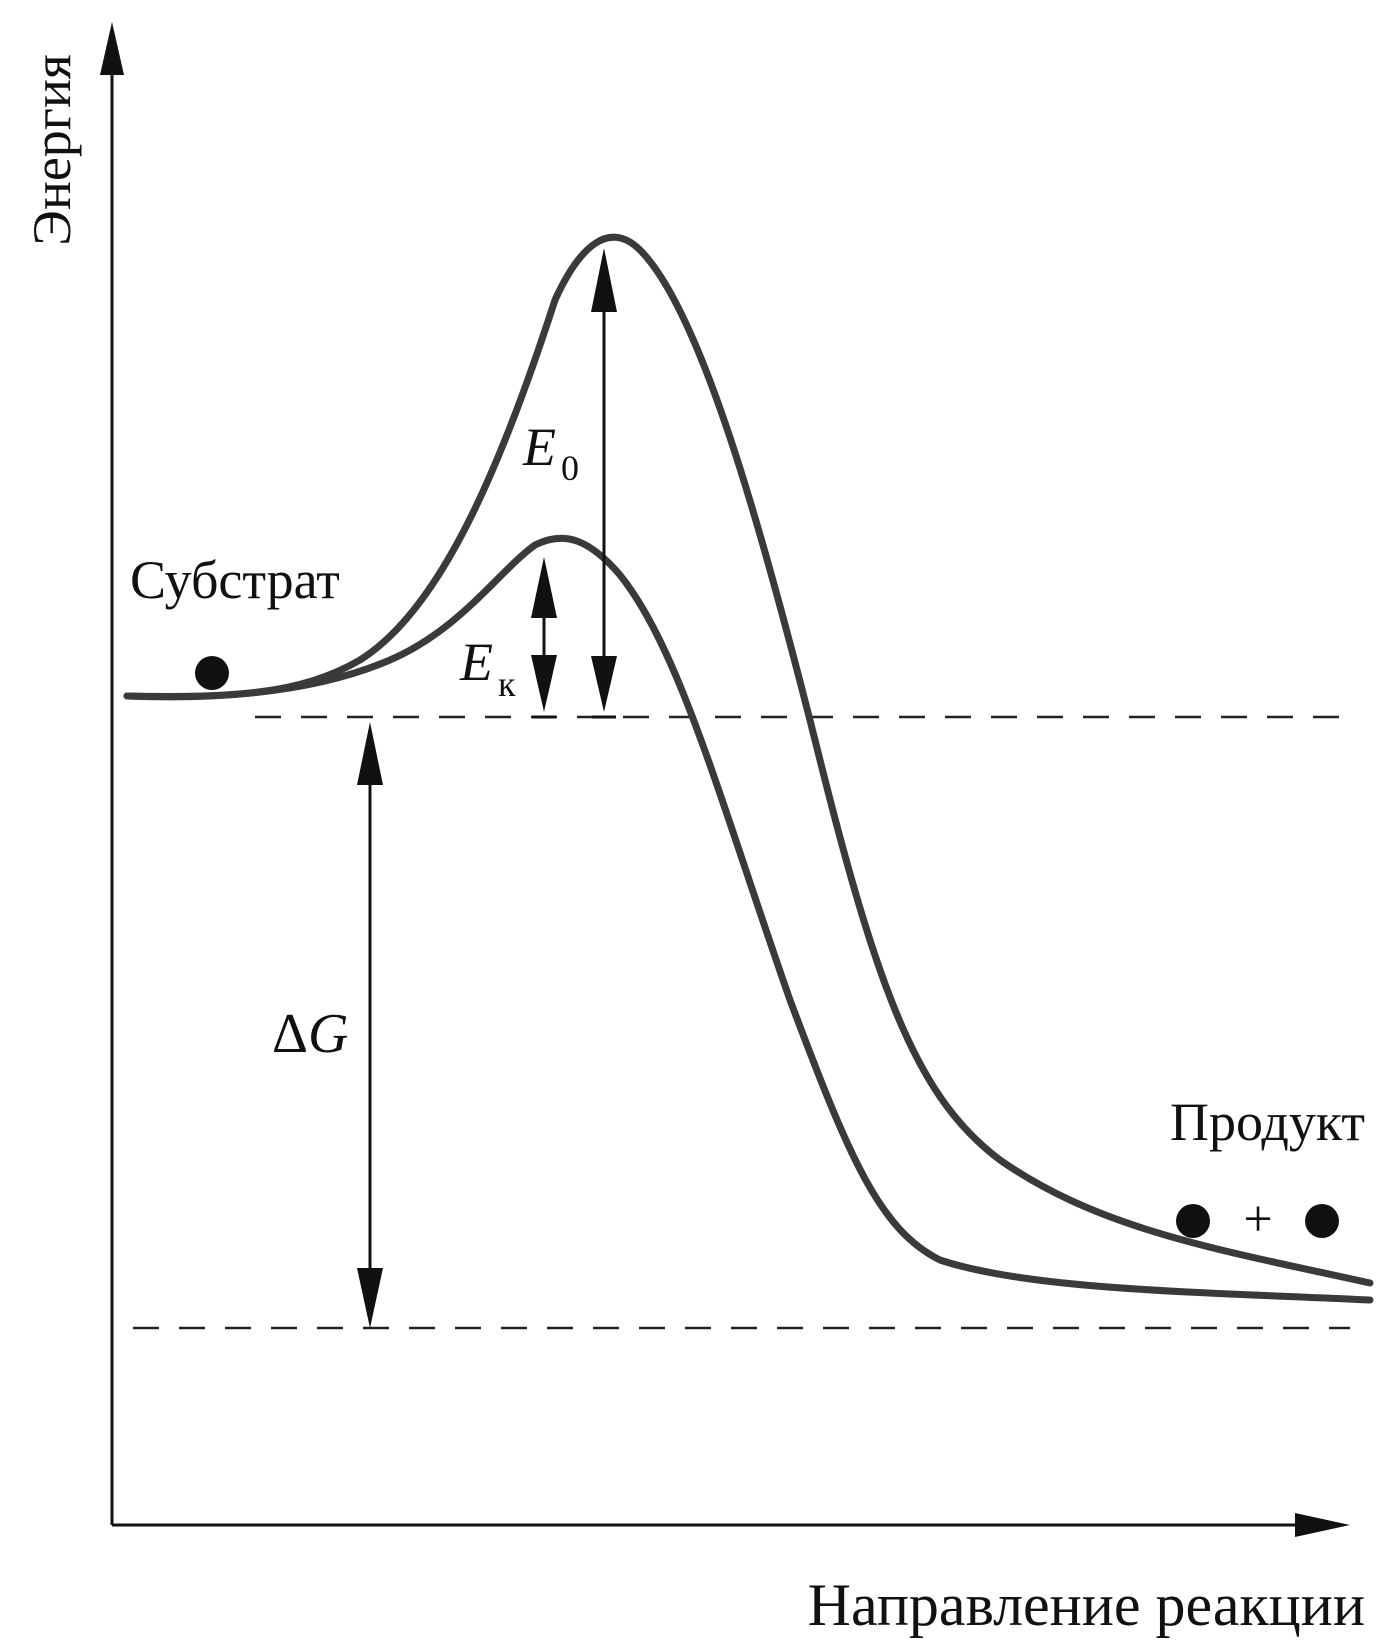  I want to click on product-dot-left, so click(1193, 1221).